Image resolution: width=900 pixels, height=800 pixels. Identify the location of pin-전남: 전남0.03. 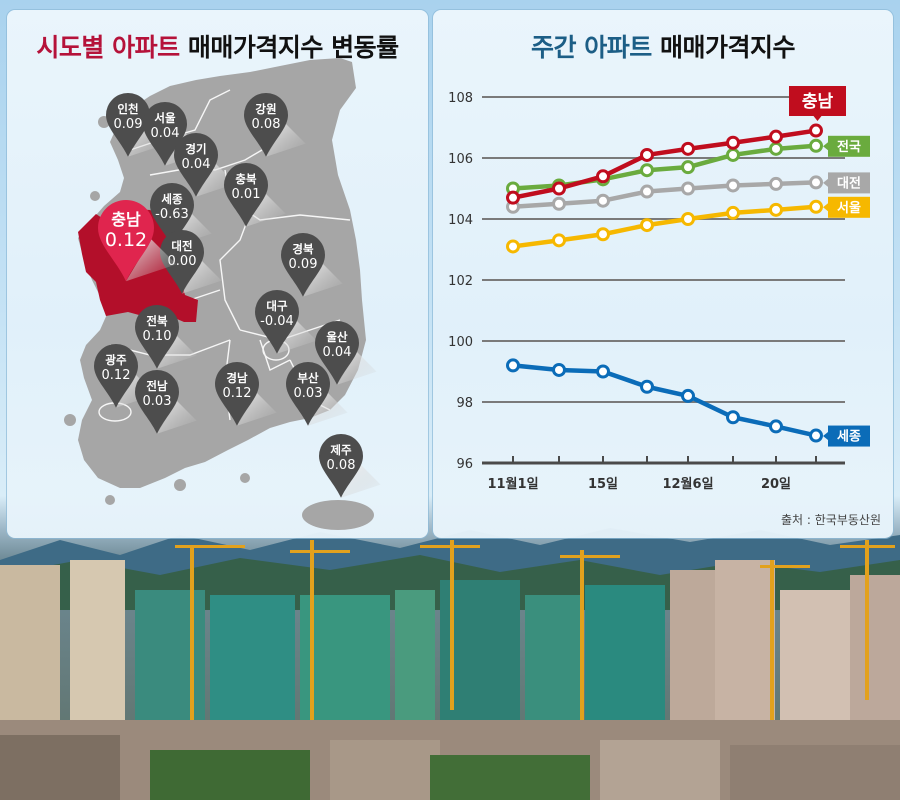
(166, 402).